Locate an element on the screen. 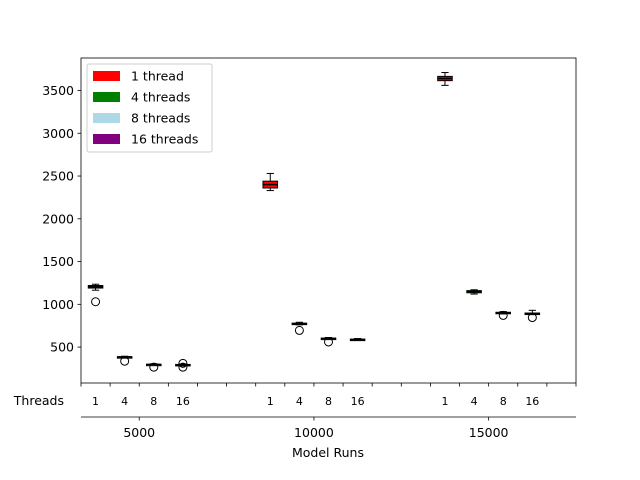 The image size is (640, 480). y-tick-label: 3000 is located at coordinates (58, 133).